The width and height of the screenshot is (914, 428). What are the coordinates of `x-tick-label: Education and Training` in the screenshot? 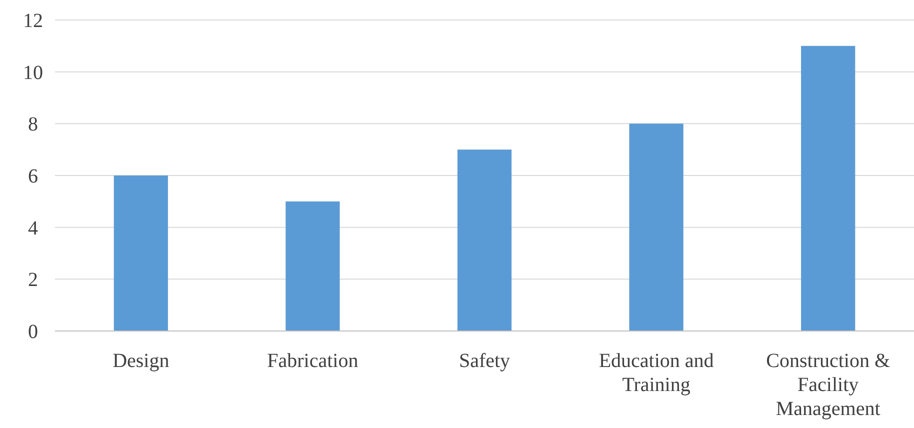 It's located at (656, 373).